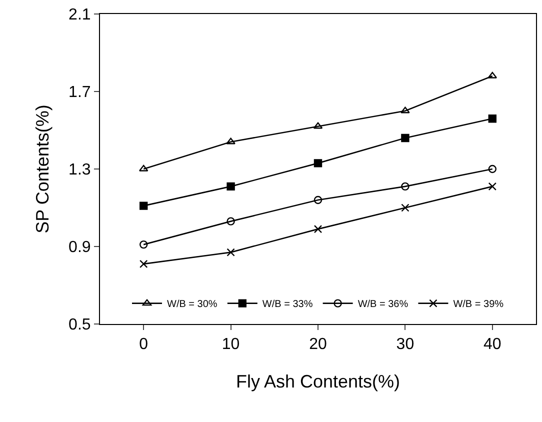  I want to click on legend-label: W/B = 33%, so click(287, 304).